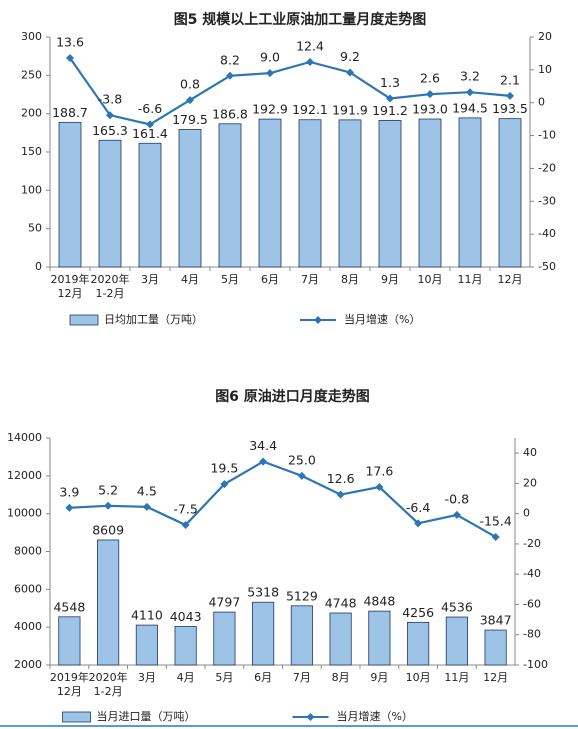 Image resolution: width=578 pixels, height=729 pixels. What do you see at coordinates (69, 606) in the screenshot?
I see `bar-value-label: 4548` at bounding box center [69, 606].